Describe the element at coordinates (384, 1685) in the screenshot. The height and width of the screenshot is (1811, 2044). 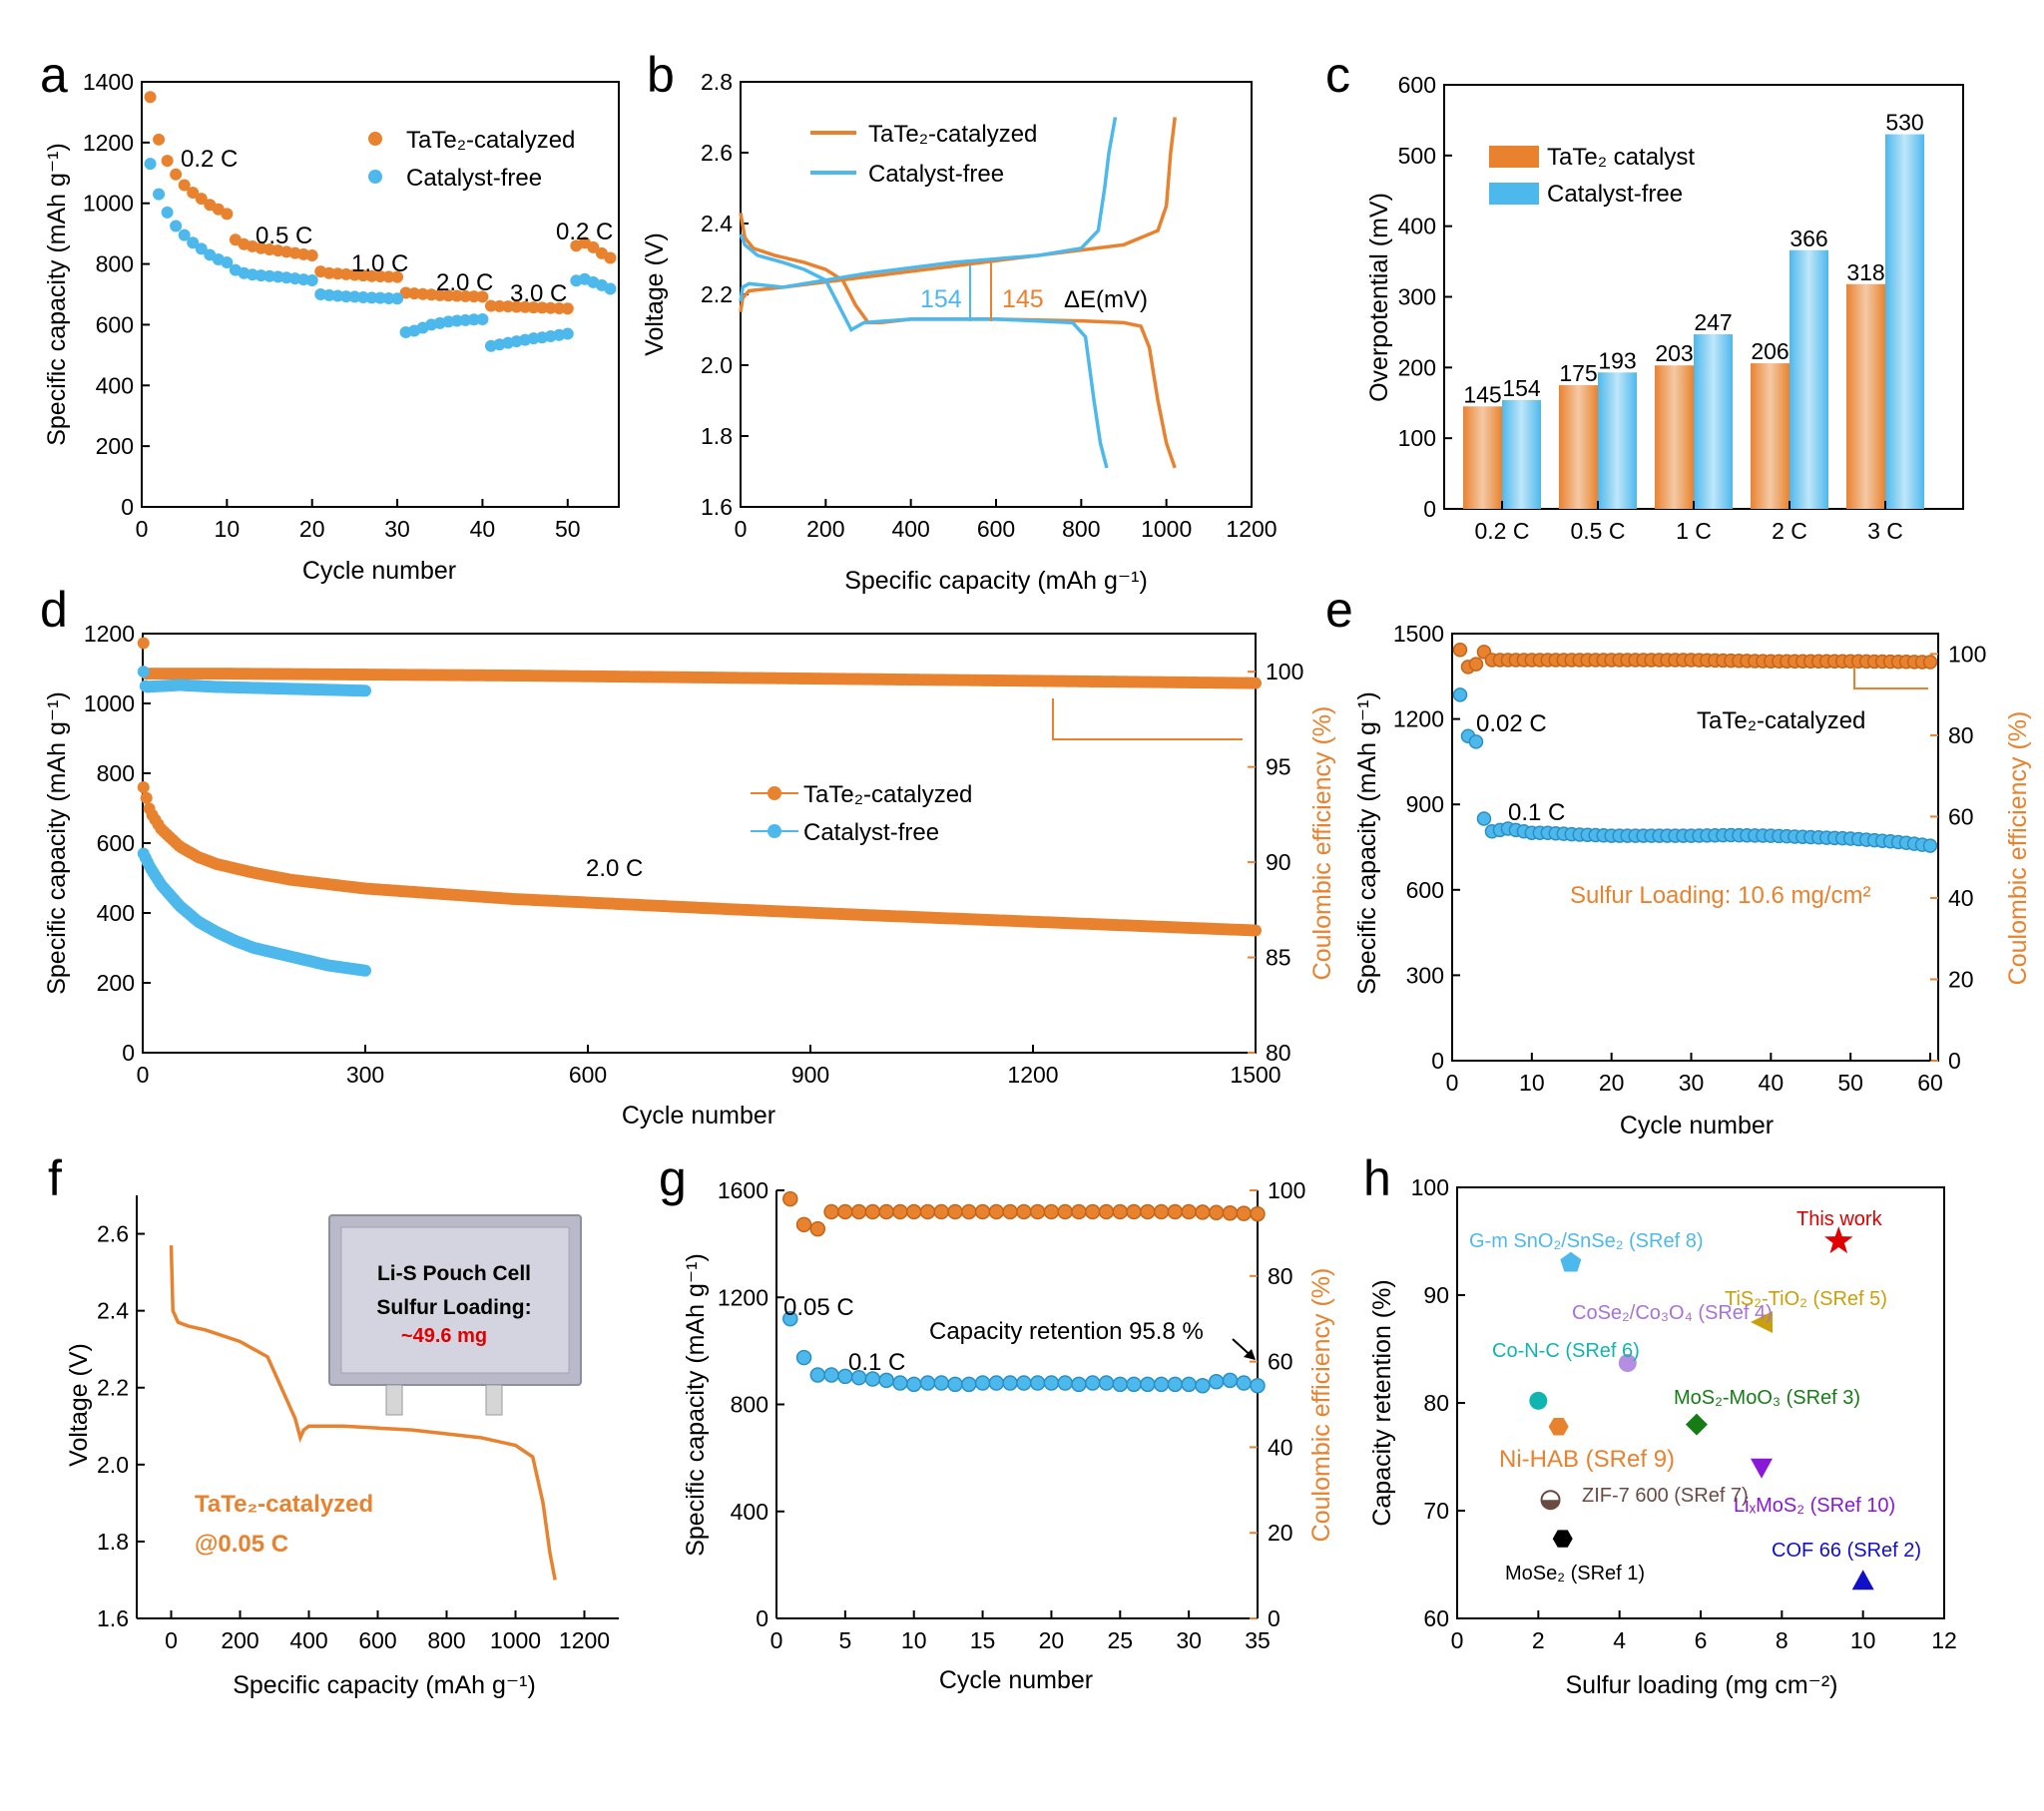
I see `panel-f-xlabel: Specific capacity (mAh g⁻¹)` at that location.